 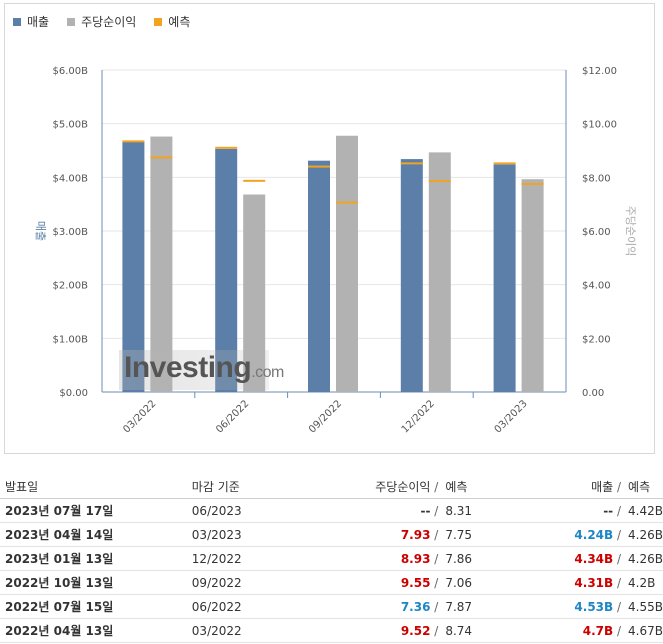 I want to click on x-tick-label: 03/2022, so click(x=139, y=416).